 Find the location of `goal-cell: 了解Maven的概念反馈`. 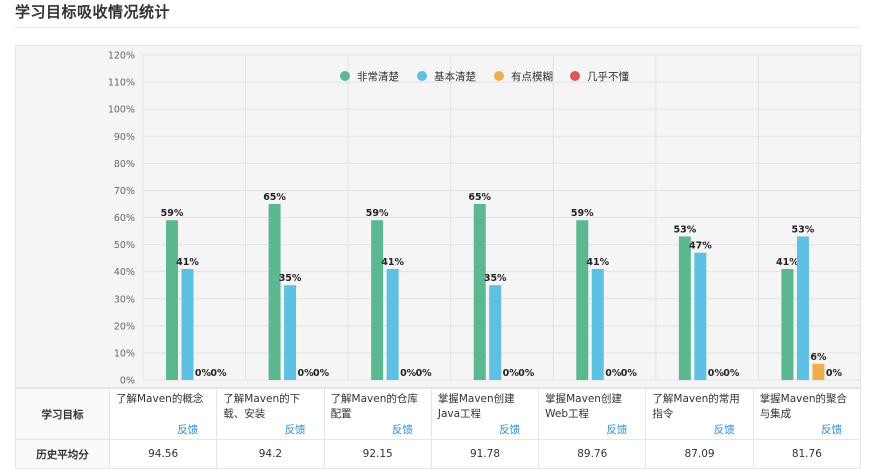

goal-cell: 了解Maven的概念反馈 is located at coordinates (163, 414).